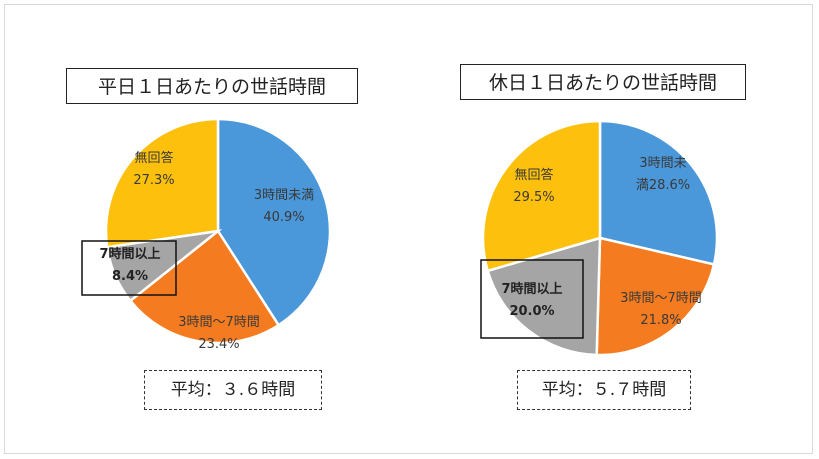 The image size is (819, 459). Describe the element at coordinates (661, 309) in the screenshot. I see `slice-label-1: 3時間〜7時間 21.8%` at that location.